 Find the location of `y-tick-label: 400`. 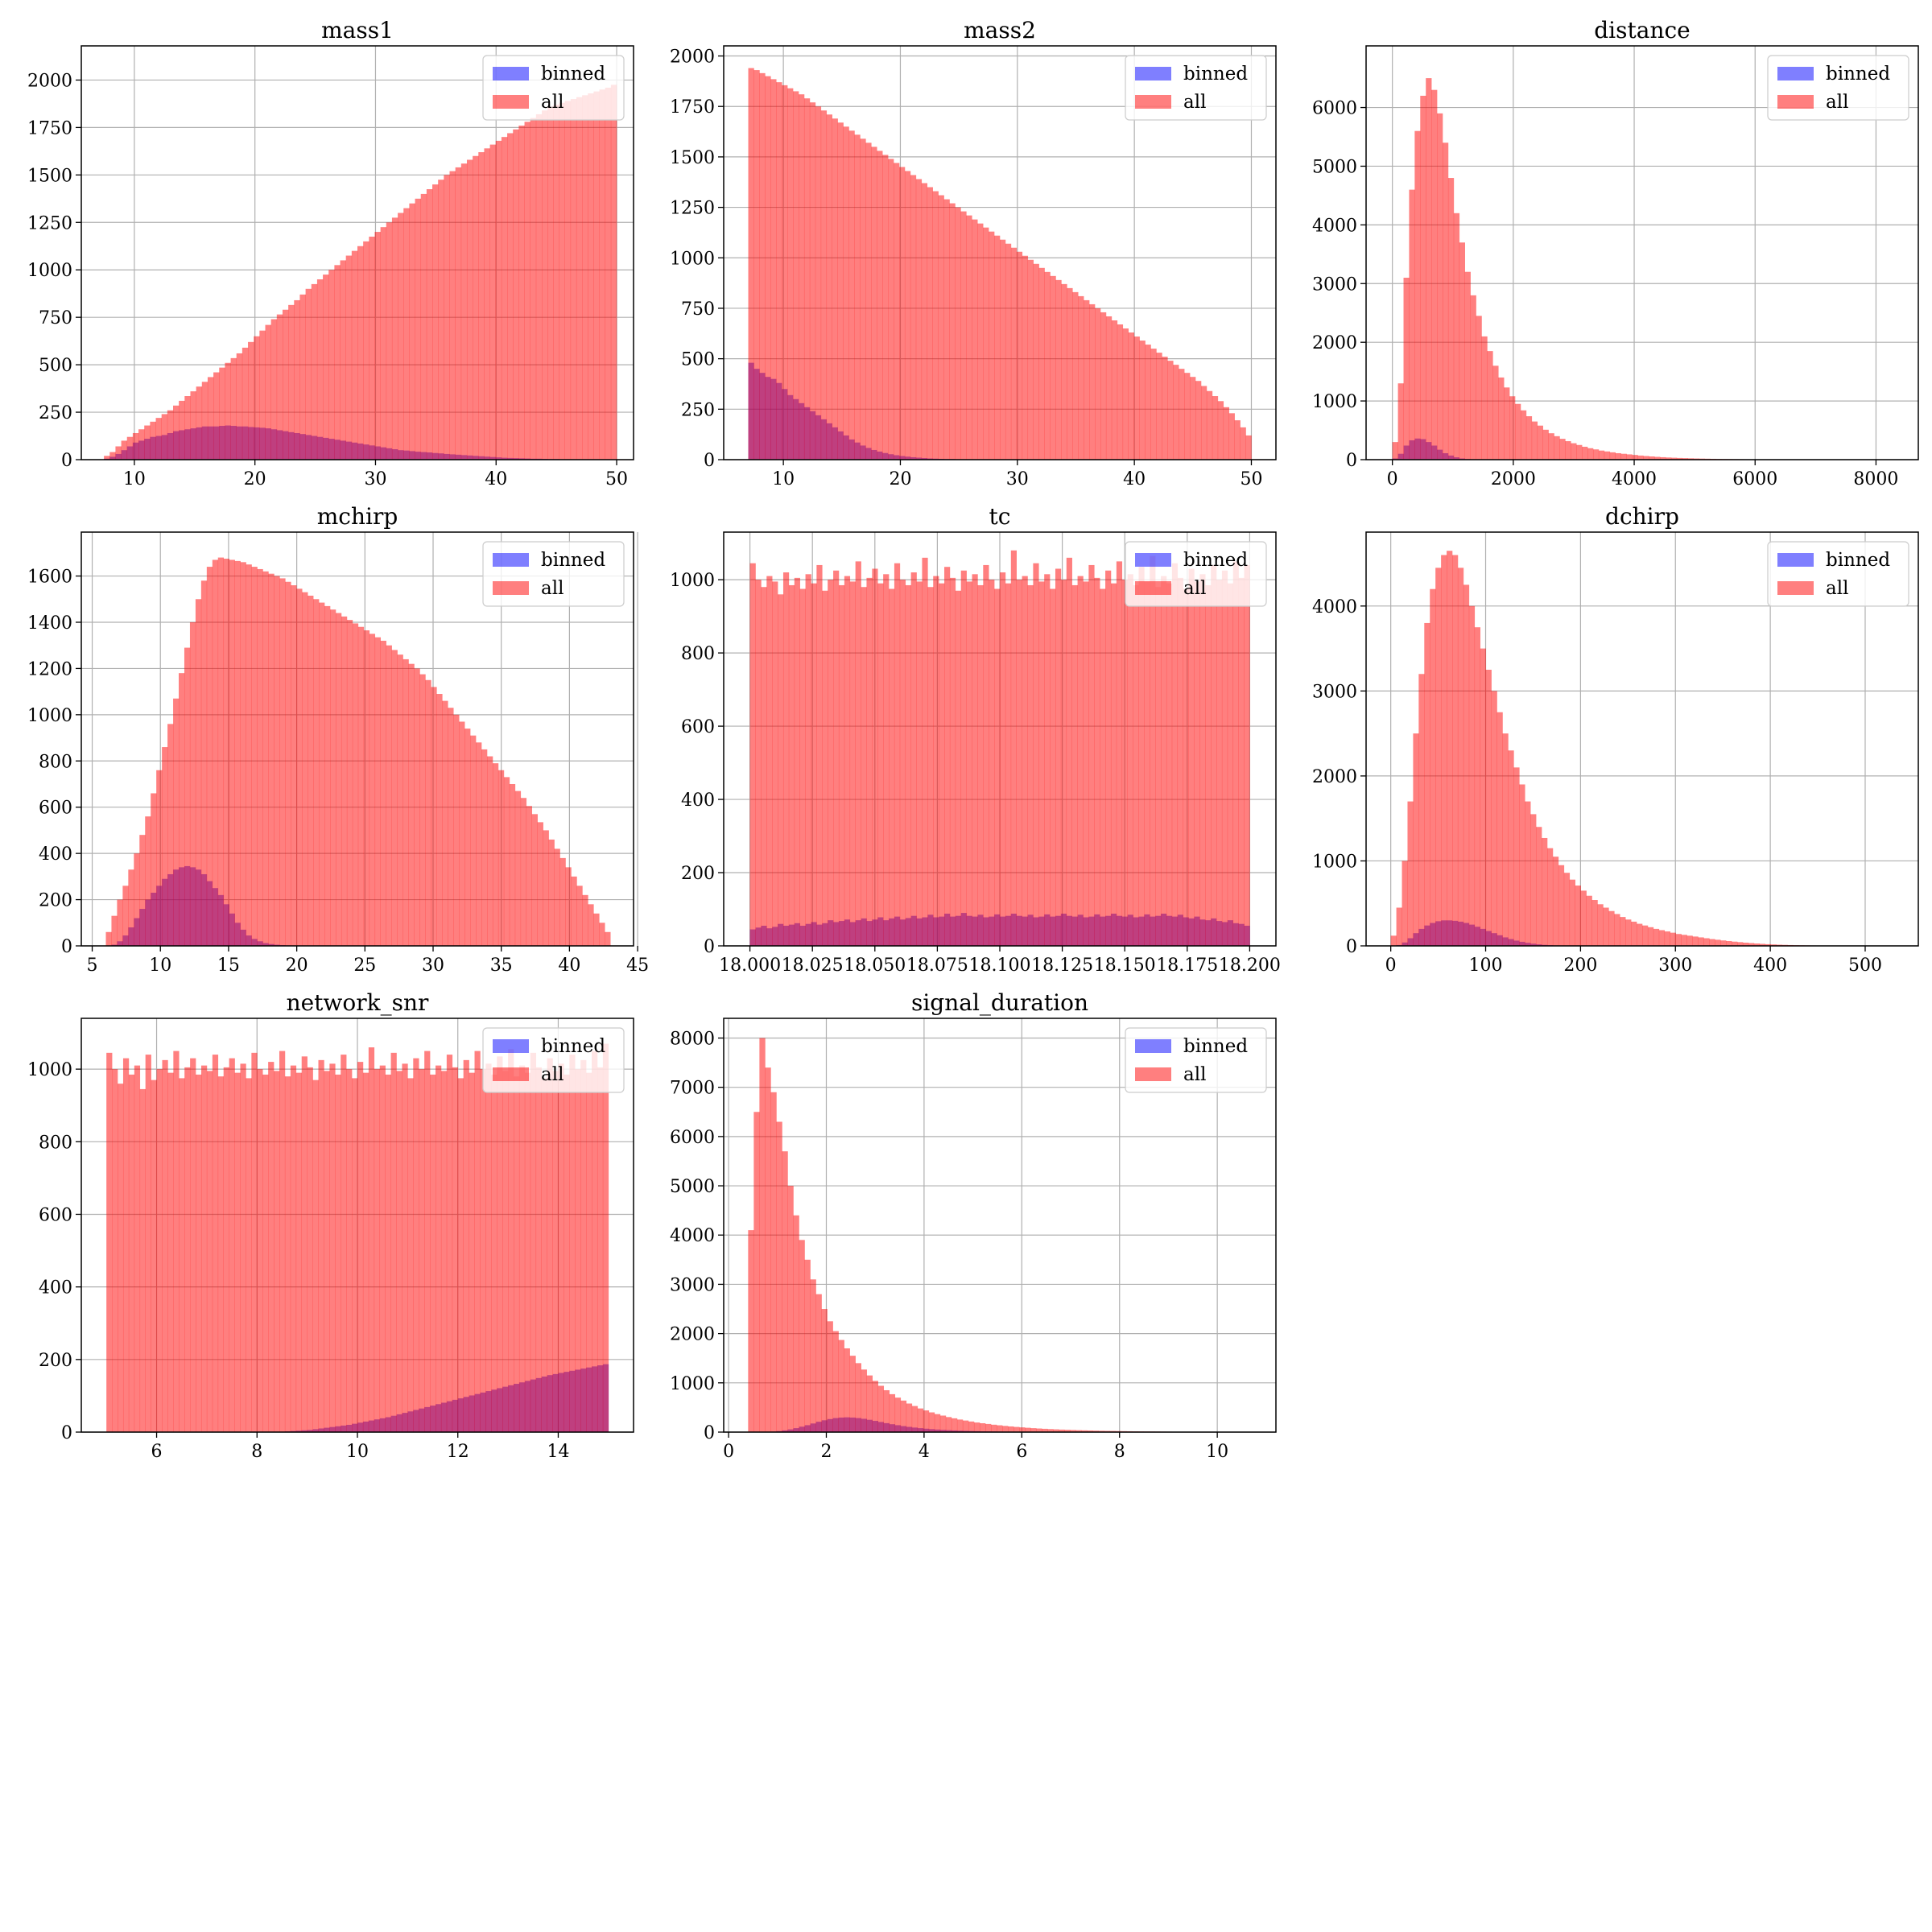

y-tick-label: 400 is located at coordinates (55, 854).